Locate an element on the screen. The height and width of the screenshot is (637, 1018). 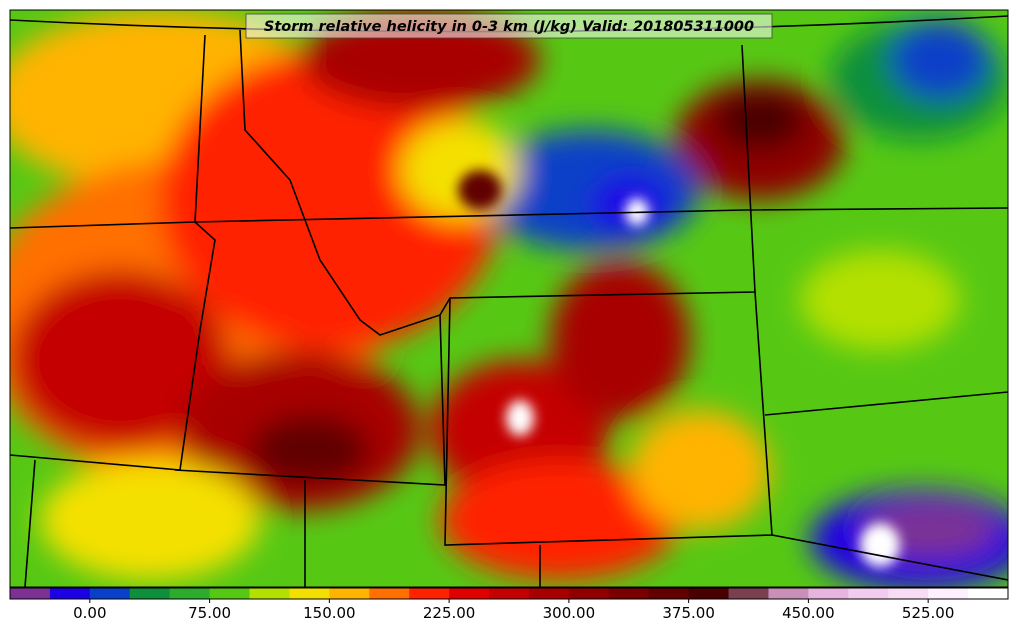
colorbar-label: 150.00 is located at coordinates (329, 613).